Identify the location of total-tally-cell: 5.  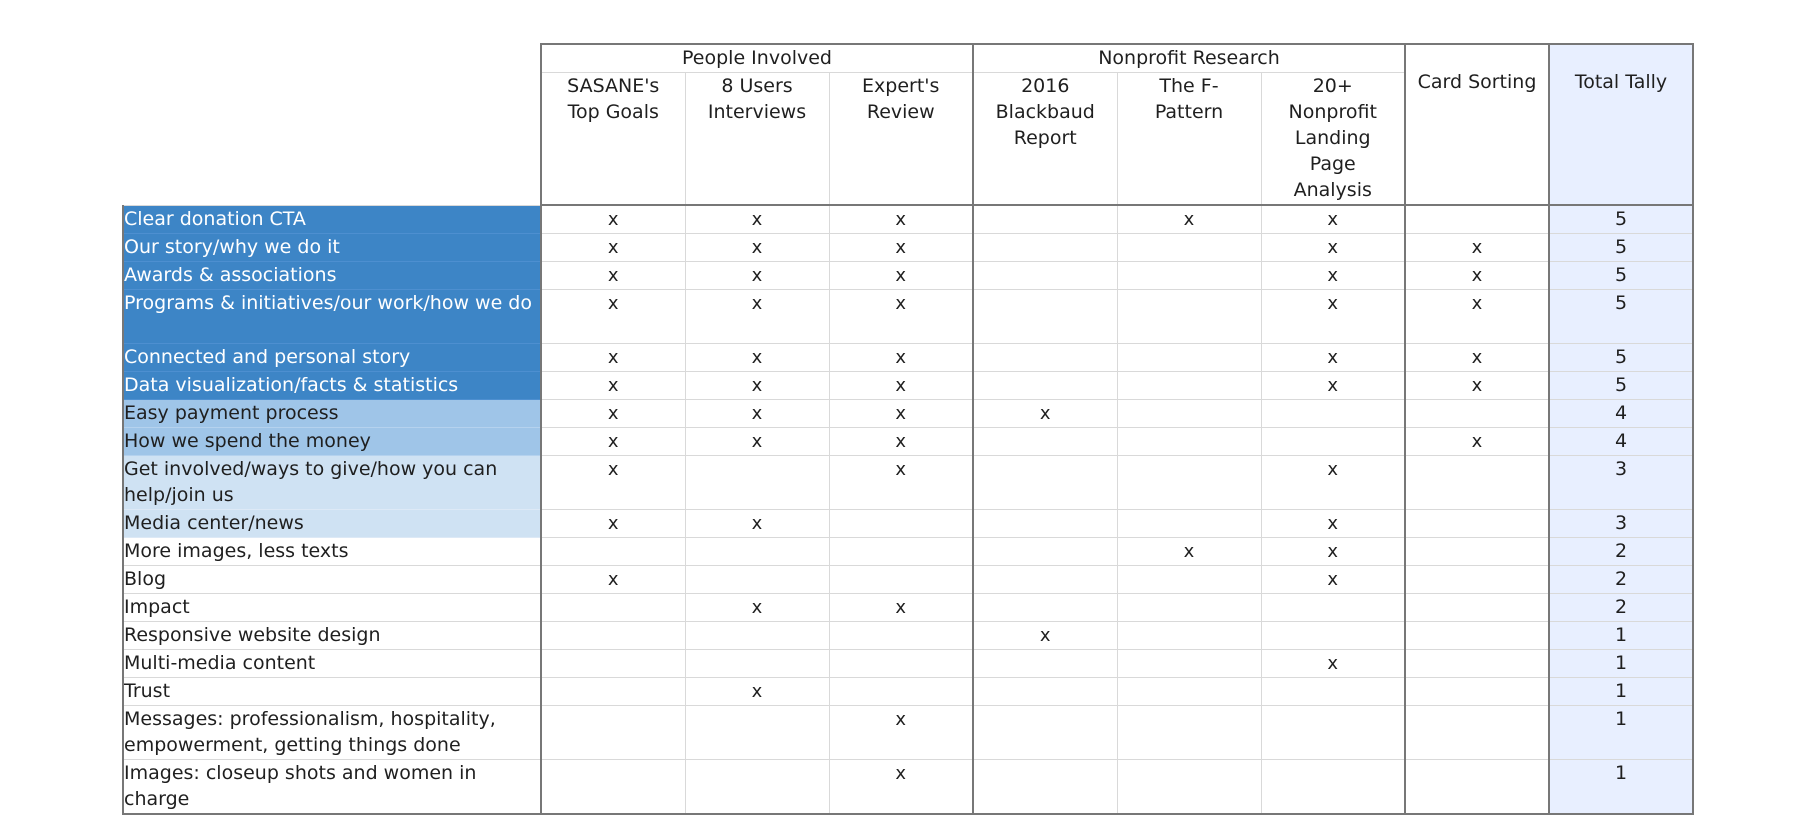
(1621, 316).